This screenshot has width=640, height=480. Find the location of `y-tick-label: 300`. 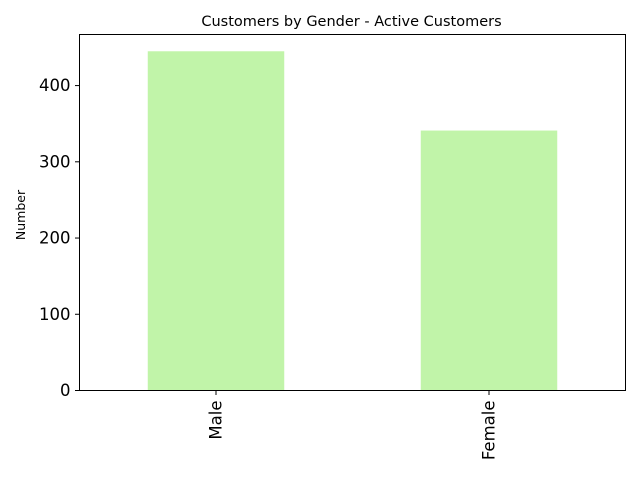

y-tick-label: 300 is located at coordinates (55, 161).